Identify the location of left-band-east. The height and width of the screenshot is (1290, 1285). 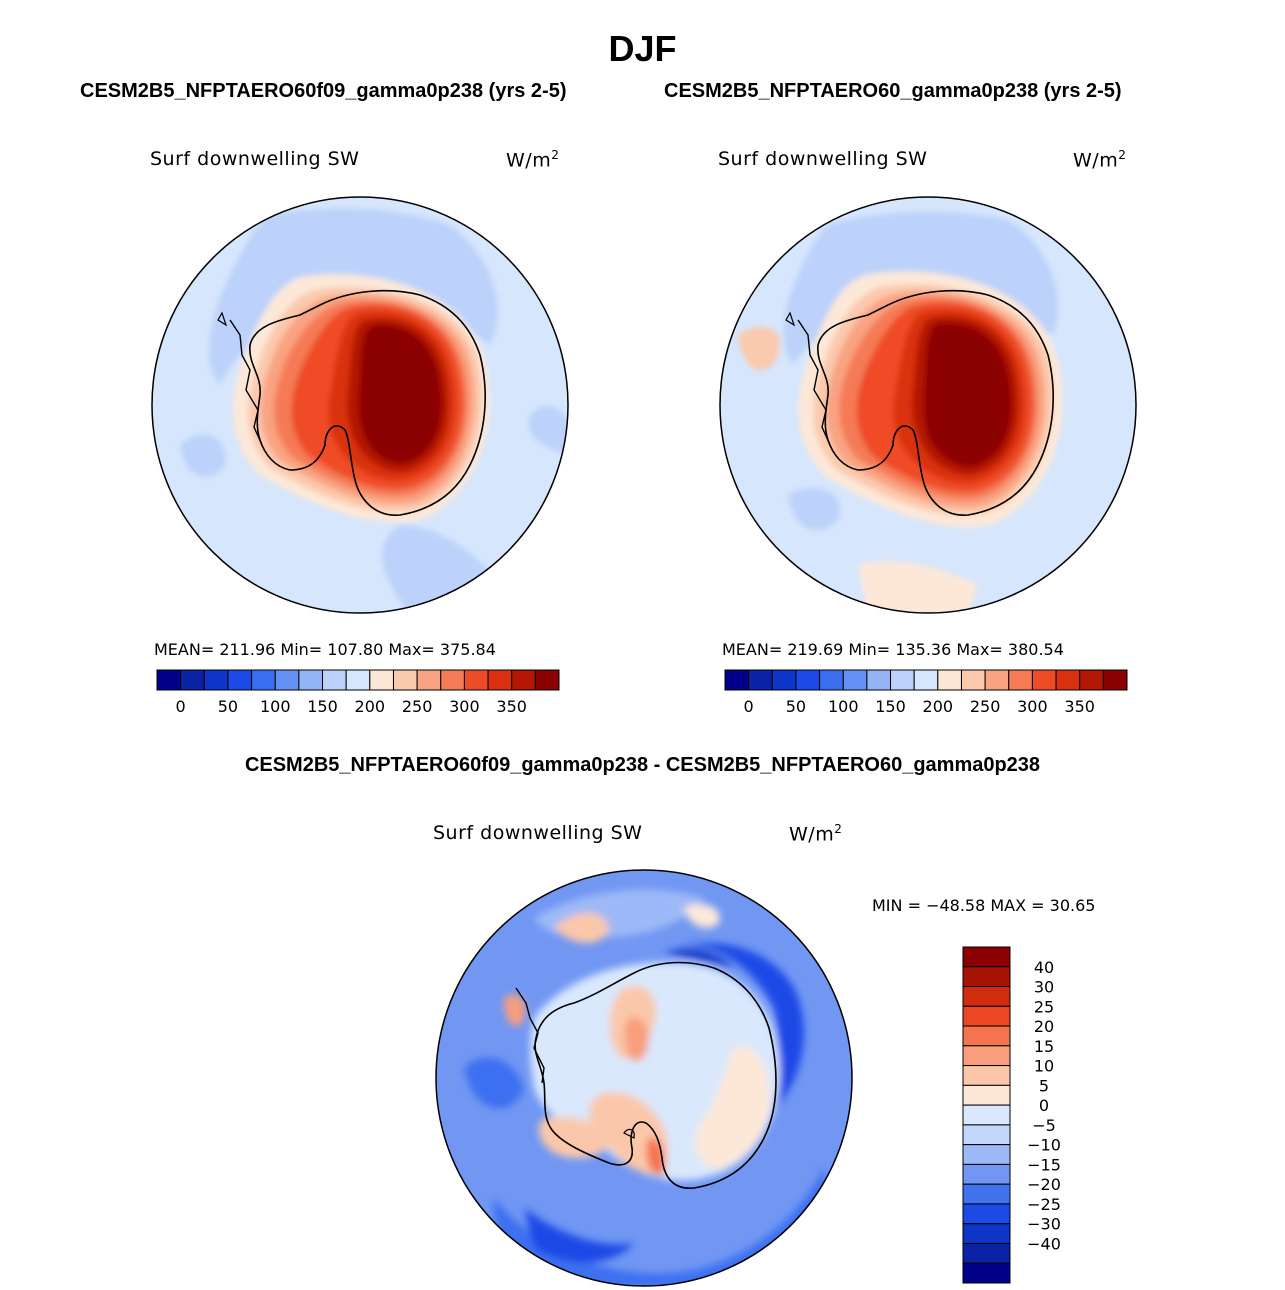
(548, 430).